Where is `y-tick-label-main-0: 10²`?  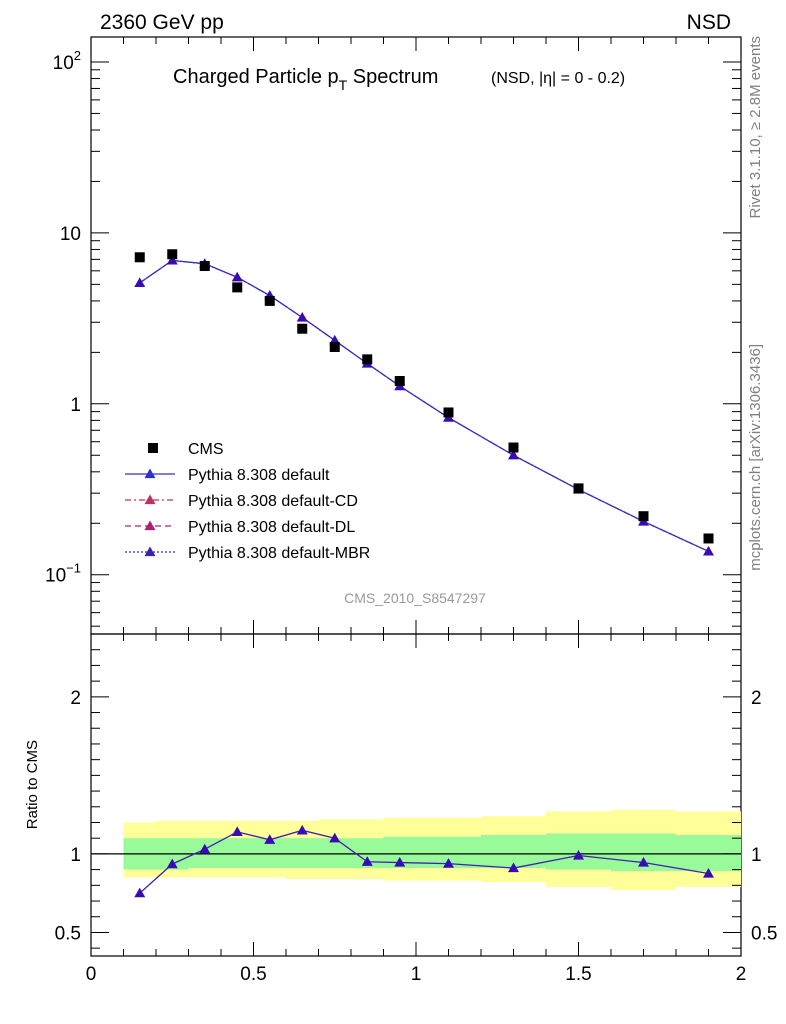
y-tick-label-main-0: 10² is located at coordinates (67, 61).